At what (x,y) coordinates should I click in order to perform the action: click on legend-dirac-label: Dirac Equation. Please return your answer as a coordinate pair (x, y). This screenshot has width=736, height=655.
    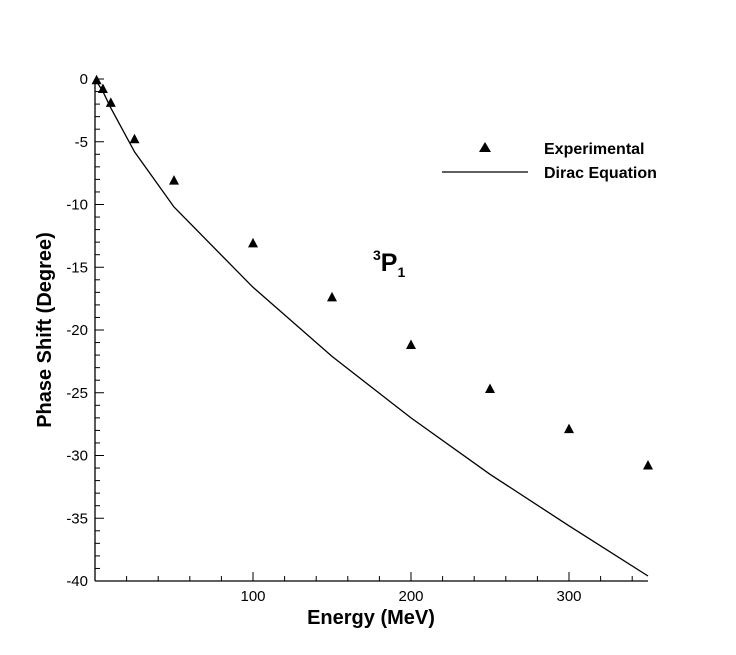
    Looking at the image, I should click on (600, 173).